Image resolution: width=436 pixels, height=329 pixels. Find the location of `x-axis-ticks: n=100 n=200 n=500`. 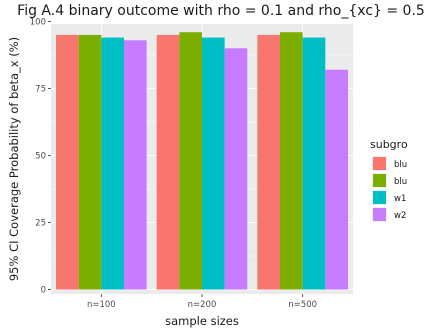

x-axis-ticks: n=100 n=200 n=500 is located at coordinates (202, 302).